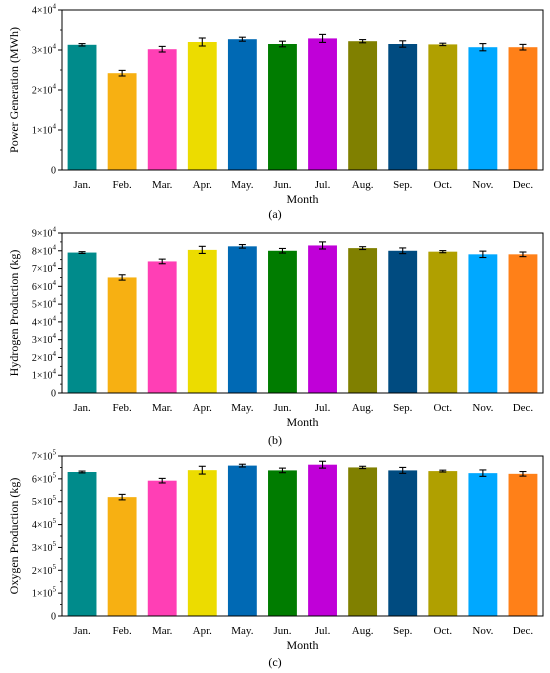 The image size is (550, 673). I want to click on error-bar-aug, so click(363, 248).